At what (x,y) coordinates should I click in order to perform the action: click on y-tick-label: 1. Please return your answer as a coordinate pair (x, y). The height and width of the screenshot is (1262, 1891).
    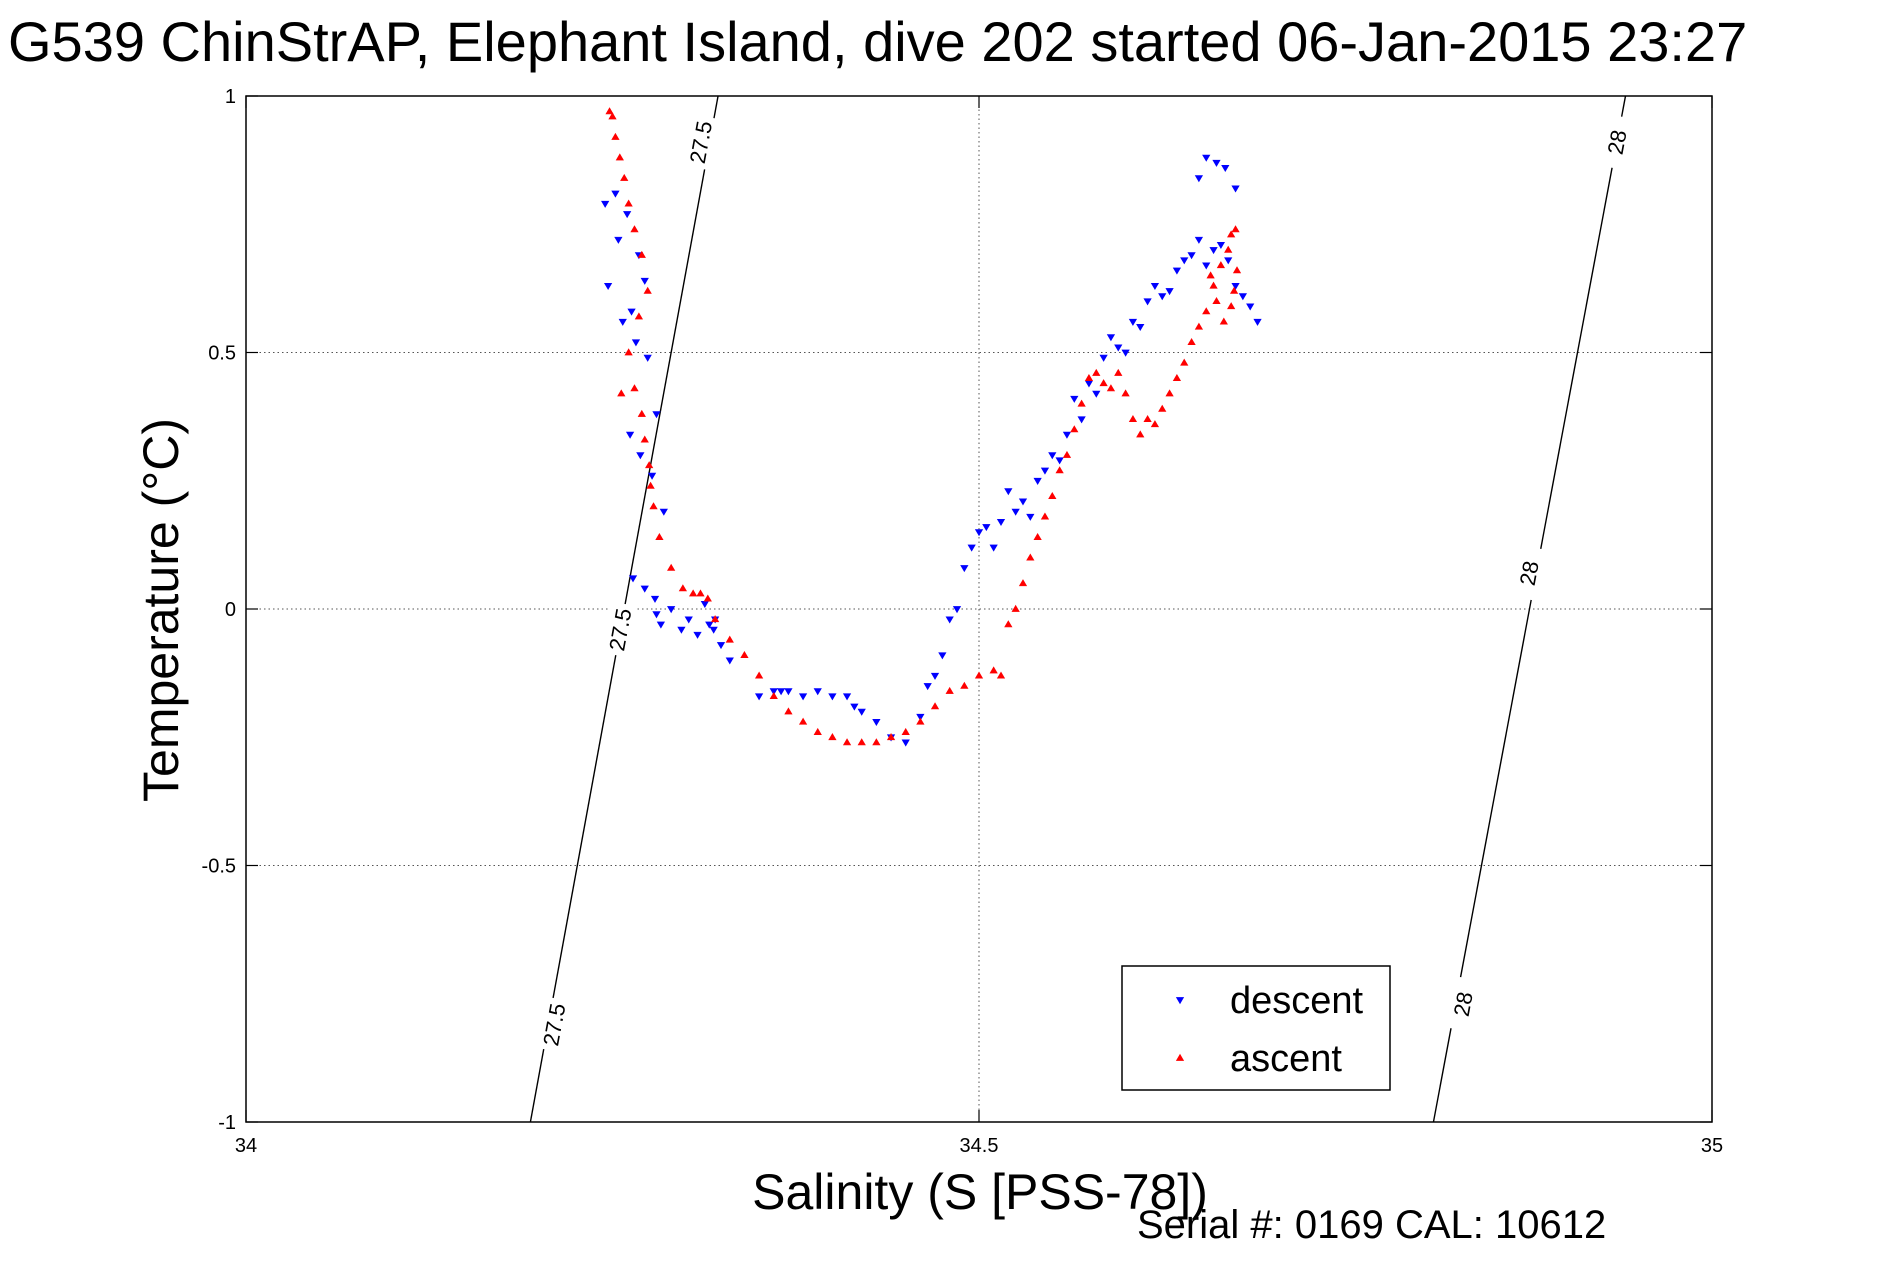
    Looking at the image, I should click on (230, 97).